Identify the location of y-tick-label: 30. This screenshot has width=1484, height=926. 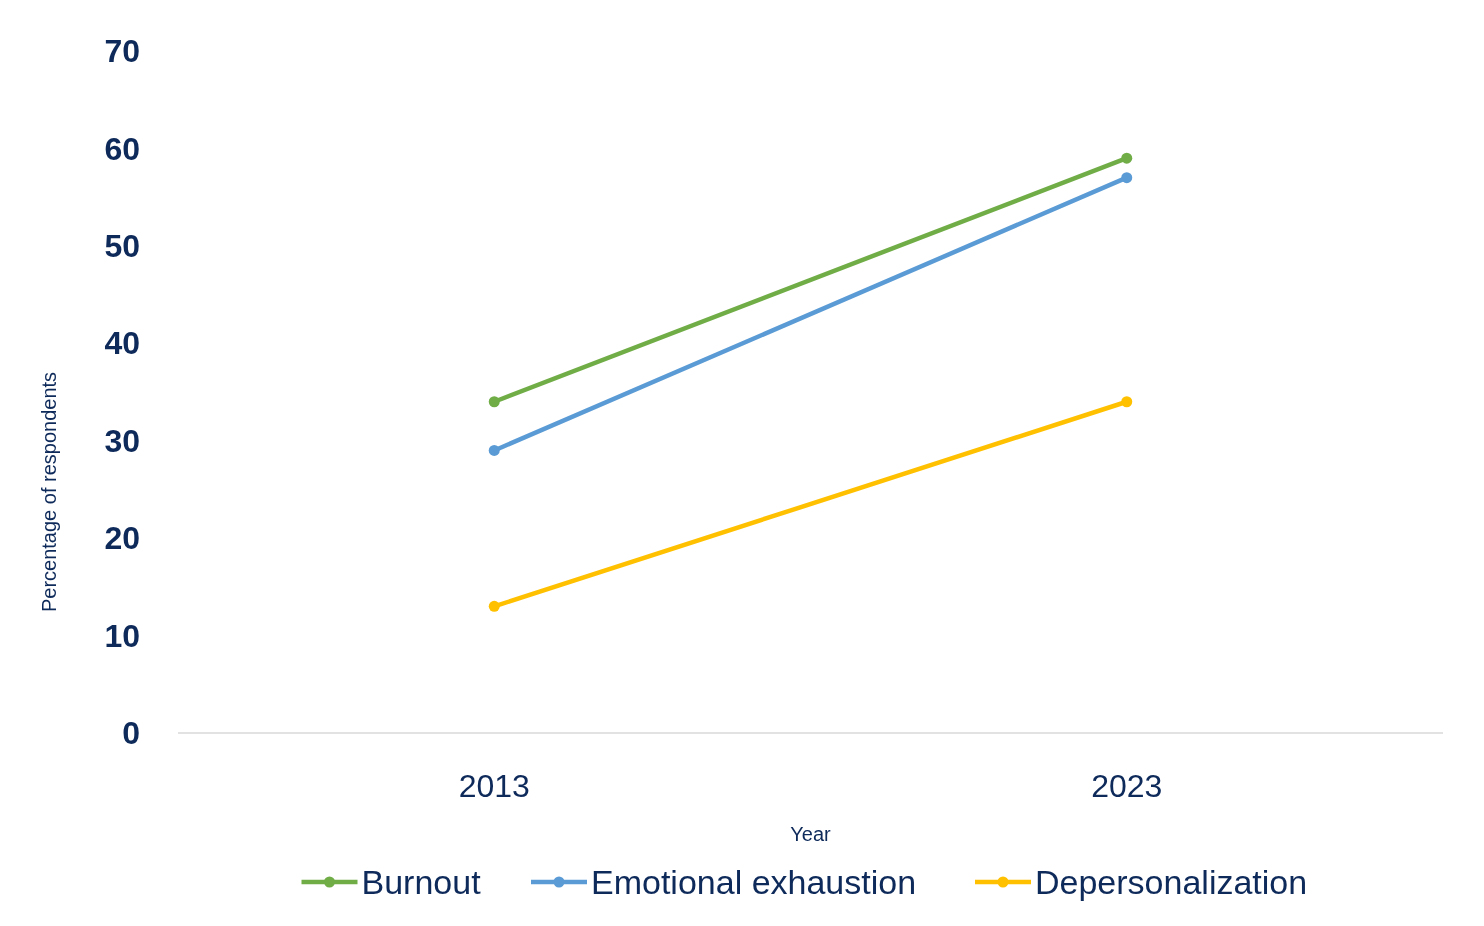
(122, 440).